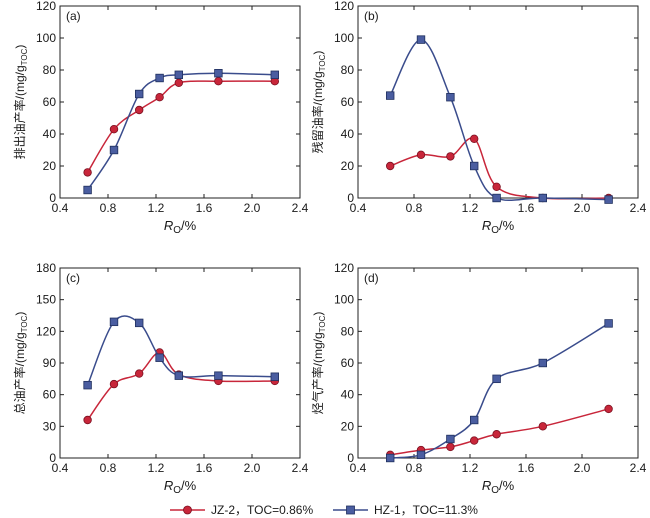 The height and width of the screenshot is (518, 650). Describe the element at coordinates (73, 16) in the screenshot. I see `panel-label: (a)` at that location.